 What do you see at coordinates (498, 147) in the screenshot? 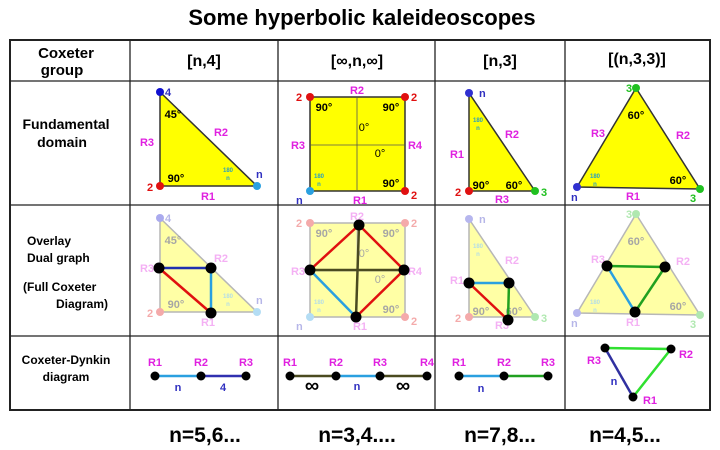
I see `domain-n3: n 2 3 180 n R2 R1 90° 60° R3` at bounding box center [498, 147].